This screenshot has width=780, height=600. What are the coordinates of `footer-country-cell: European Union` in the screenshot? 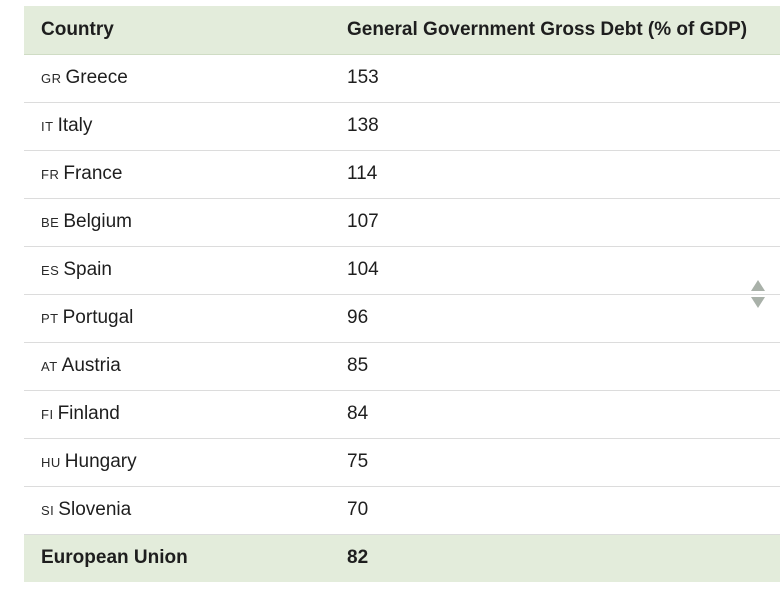 It's located at (114, 558).